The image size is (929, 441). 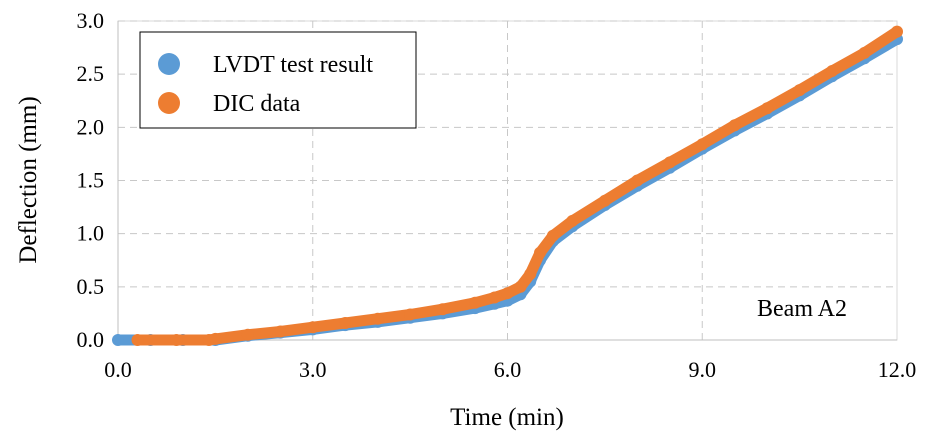 I want to click on y-tick-label: 0.0, so click(x=91, y=339).